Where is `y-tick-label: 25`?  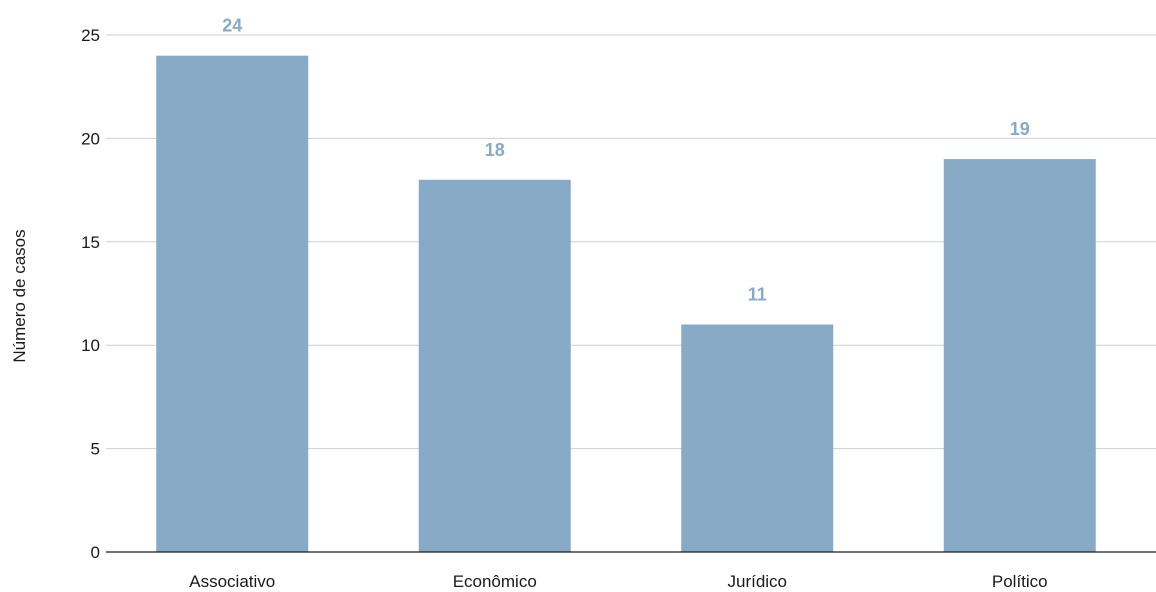 y-tick-label: 25 is located at coordinates (90, 35).